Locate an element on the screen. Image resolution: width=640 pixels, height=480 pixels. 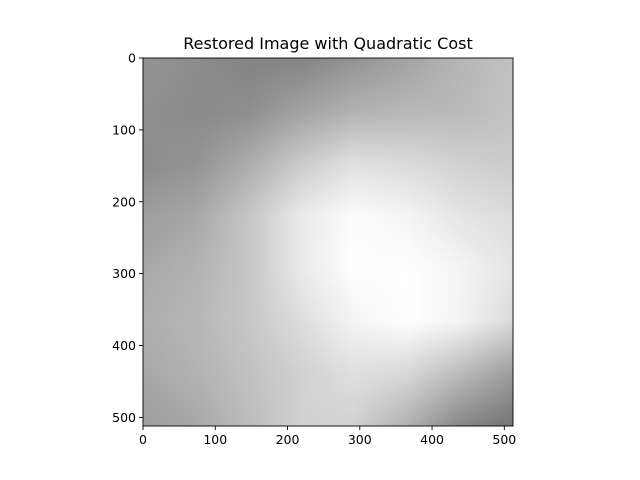
y-tick-label: 400 is located at coordinates (124, 345).